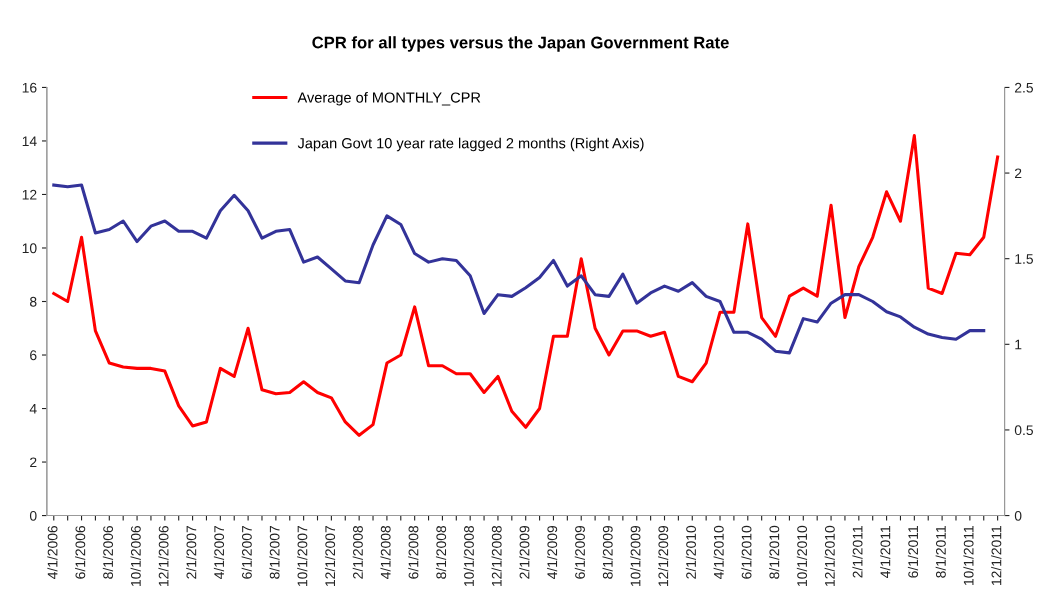 The height and width of the screenshot is (603, 1041). I want to click on legend-label: Japan Govt 10 year rate lagged 2 months (Right Axis), so click(470, 144).